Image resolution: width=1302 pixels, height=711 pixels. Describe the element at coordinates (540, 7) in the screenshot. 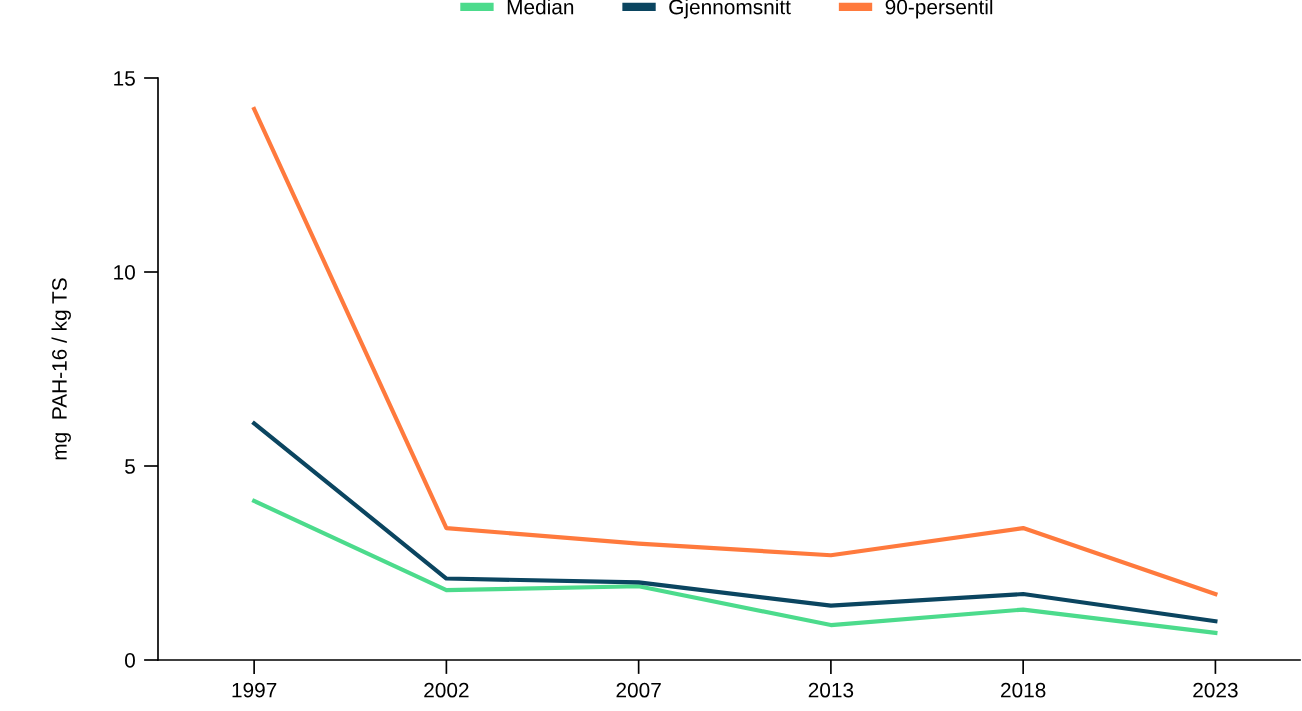

I see `legend-label: Median` at that location.